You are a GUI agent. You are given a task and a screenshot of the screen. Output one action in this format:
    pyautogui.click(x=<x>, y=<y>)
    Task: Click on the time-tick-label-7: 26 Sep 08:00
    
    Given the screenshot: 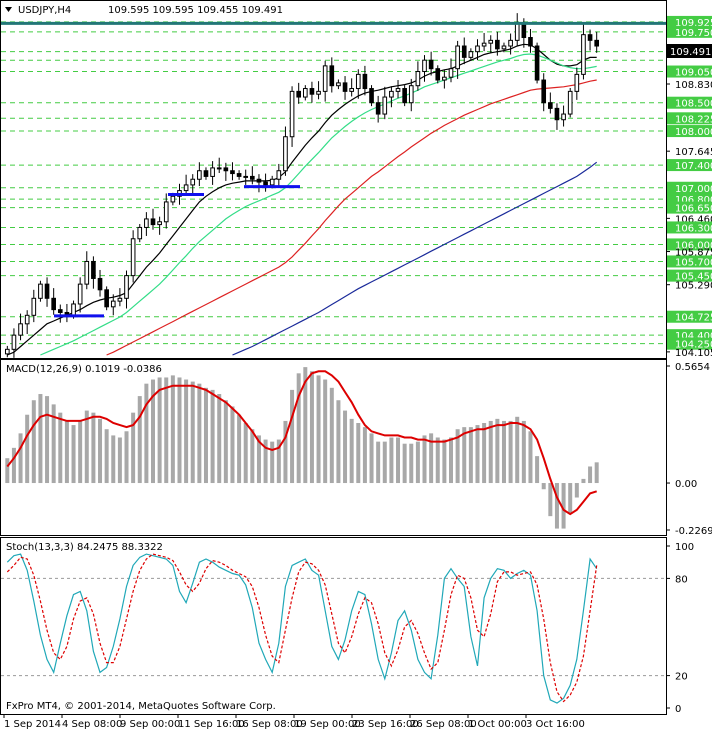 What is the action you would take?
    pyautogui.click(x=443, y=724)
    